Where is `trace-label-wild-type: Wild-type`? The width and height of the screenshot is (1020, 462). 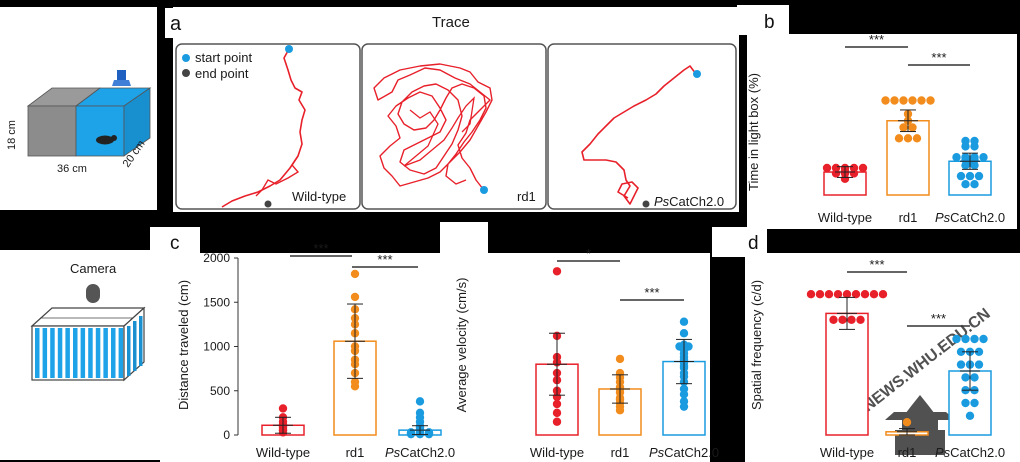 trace-label-wild-type: Wild-type is located at coordinates (319, 196).